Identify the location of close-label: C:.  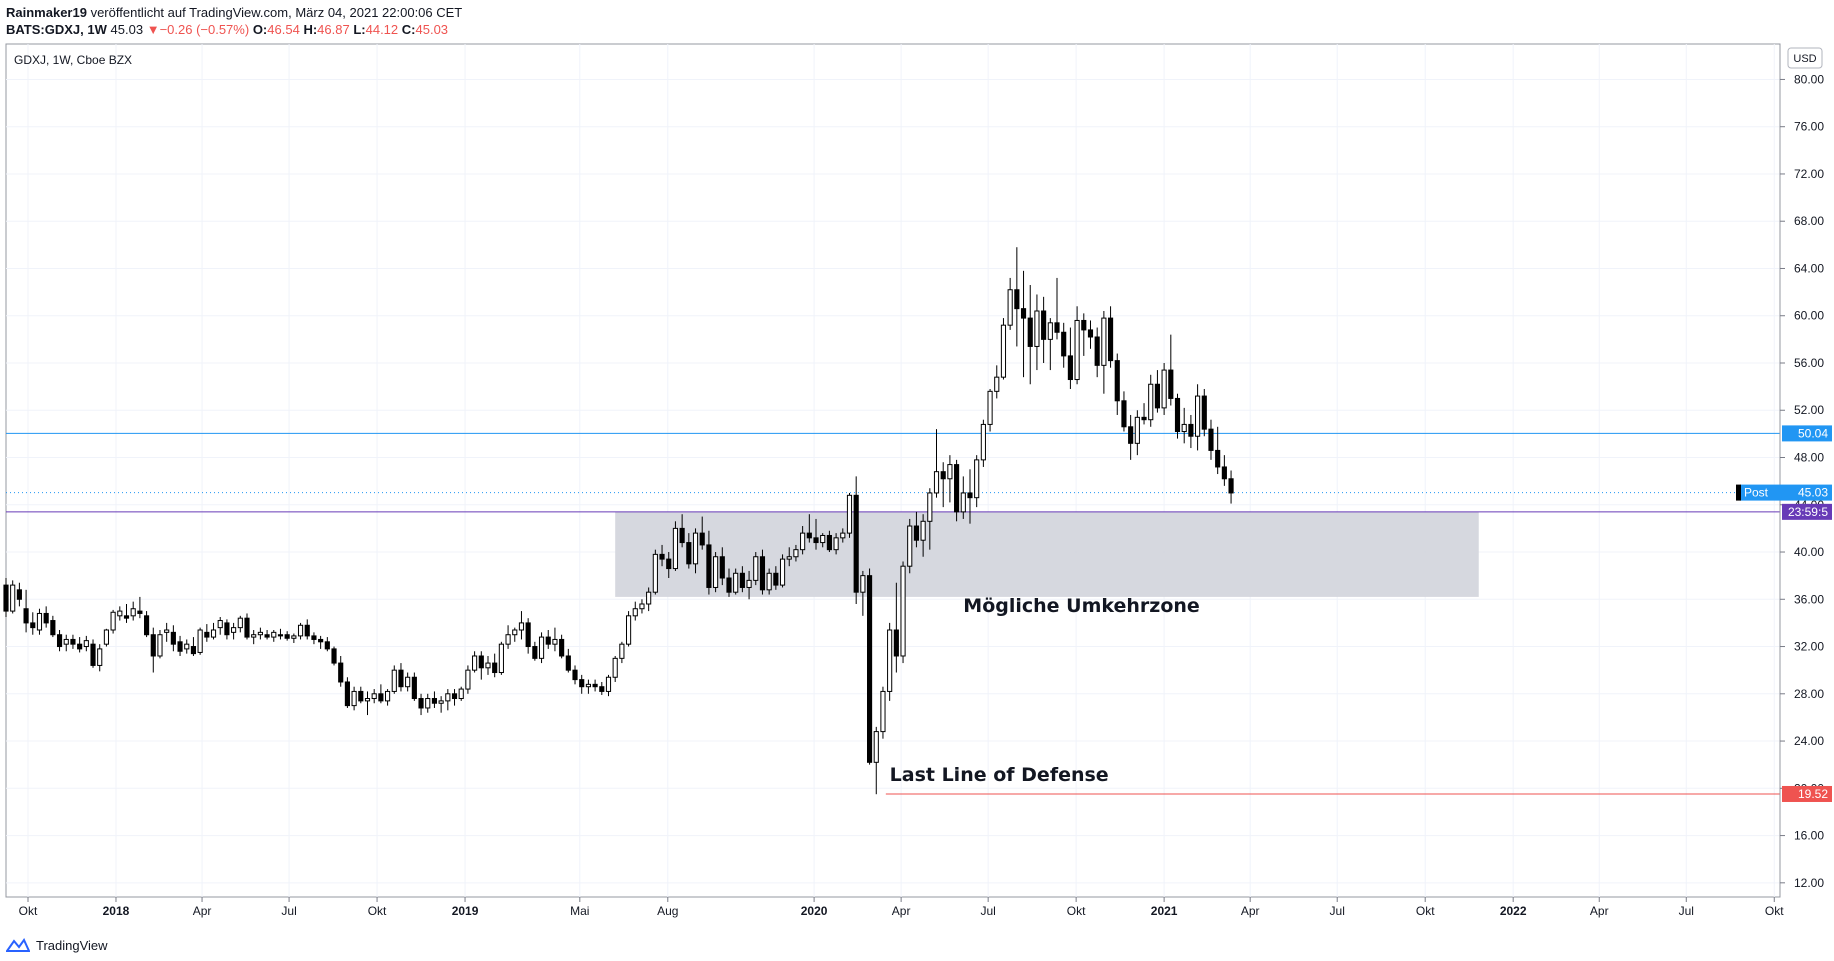
(408, 29).